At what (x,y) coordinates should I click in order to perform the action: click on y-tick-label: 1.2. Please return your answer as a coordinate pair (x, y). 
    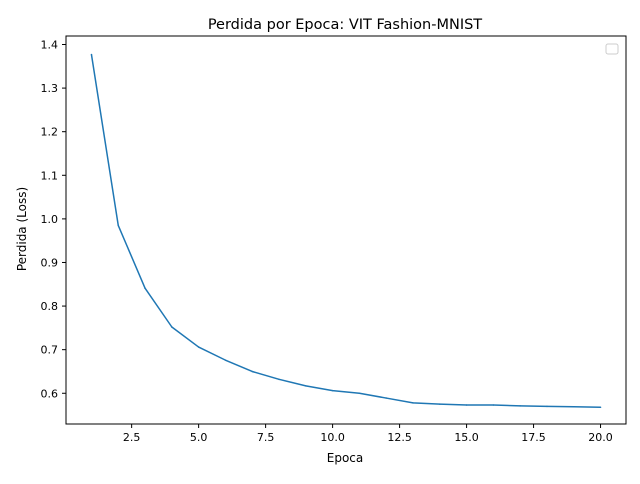
    Looking at the image, I should click on (50, 132).